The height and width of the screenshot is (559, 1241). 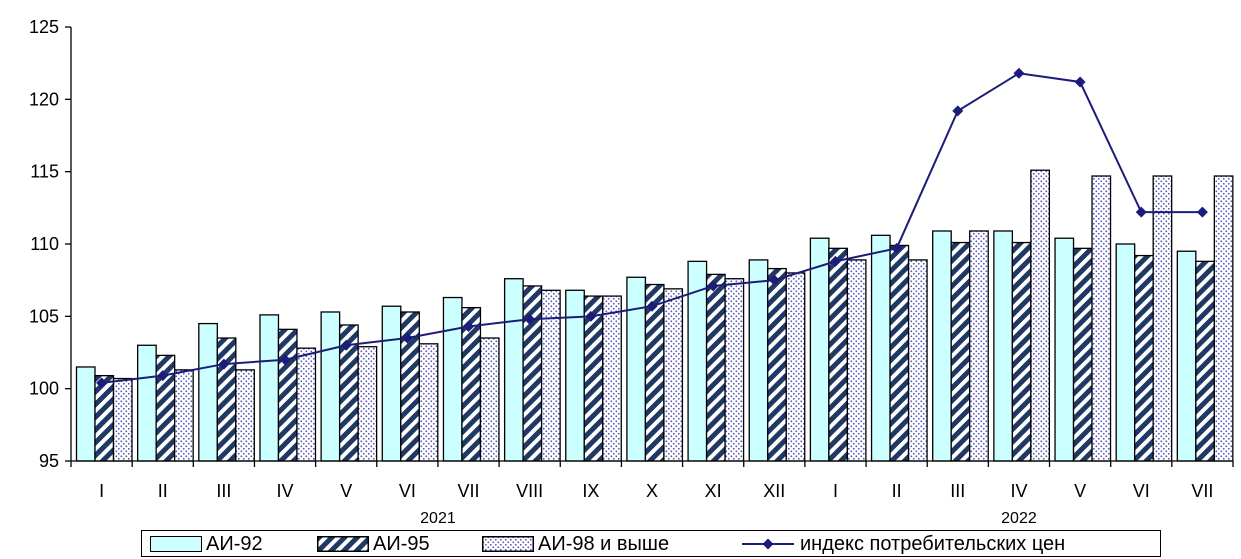 What do you see at coordinates (44, 389) in the screenshot?
I see `y-tick-label: 100` at bounding box center [44, 389].